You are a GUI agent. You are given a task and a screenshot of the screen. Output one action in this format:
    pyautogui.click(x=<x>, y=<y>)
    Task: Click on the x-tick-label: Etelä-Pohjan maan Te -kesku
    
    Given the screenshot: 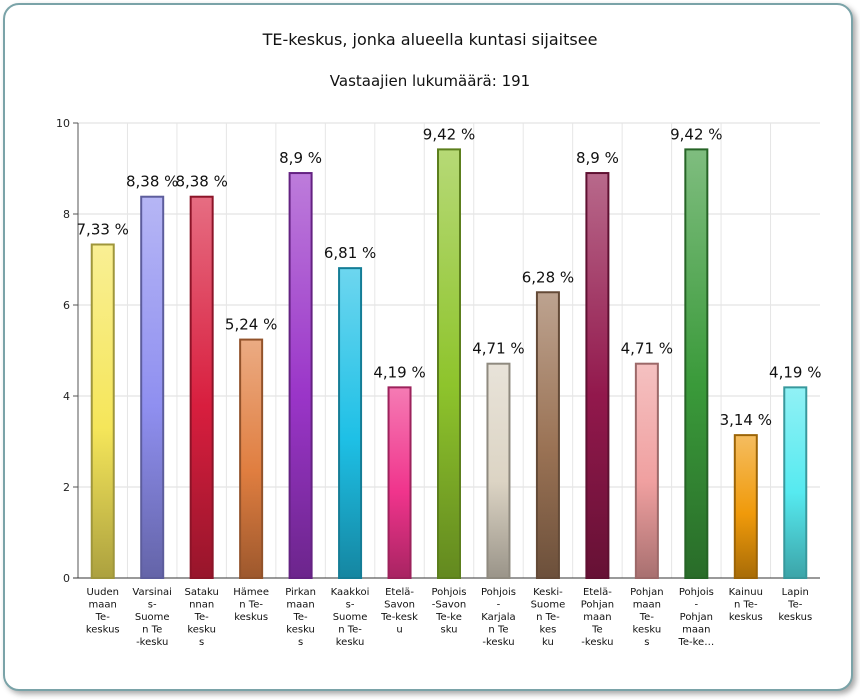 What is the action you would take?
    pyautogui.click(x=597, y=617)
    